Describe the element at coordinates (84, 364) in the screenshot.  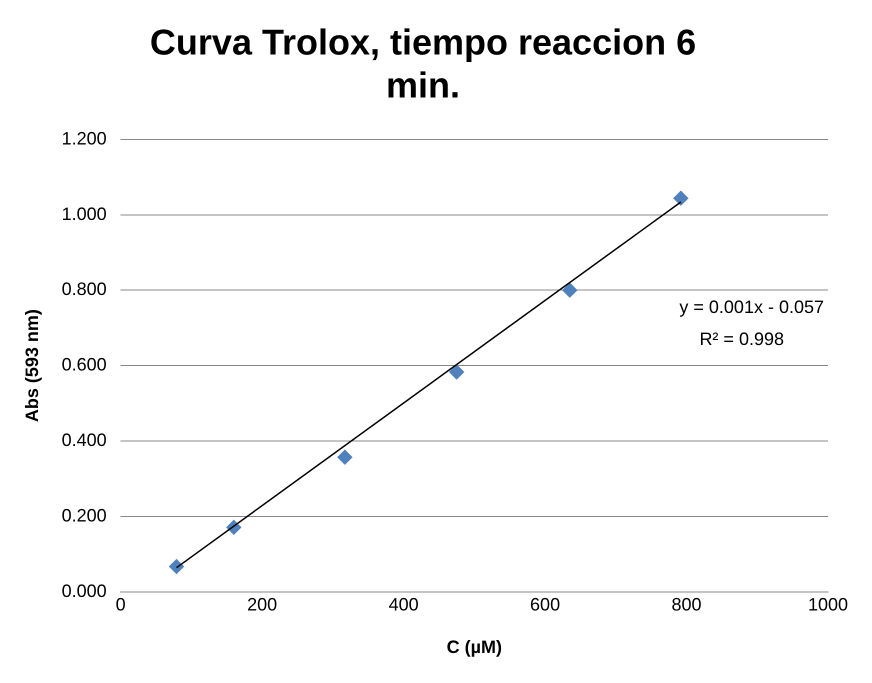
I see `y-tick-label: 0.600` at that location.